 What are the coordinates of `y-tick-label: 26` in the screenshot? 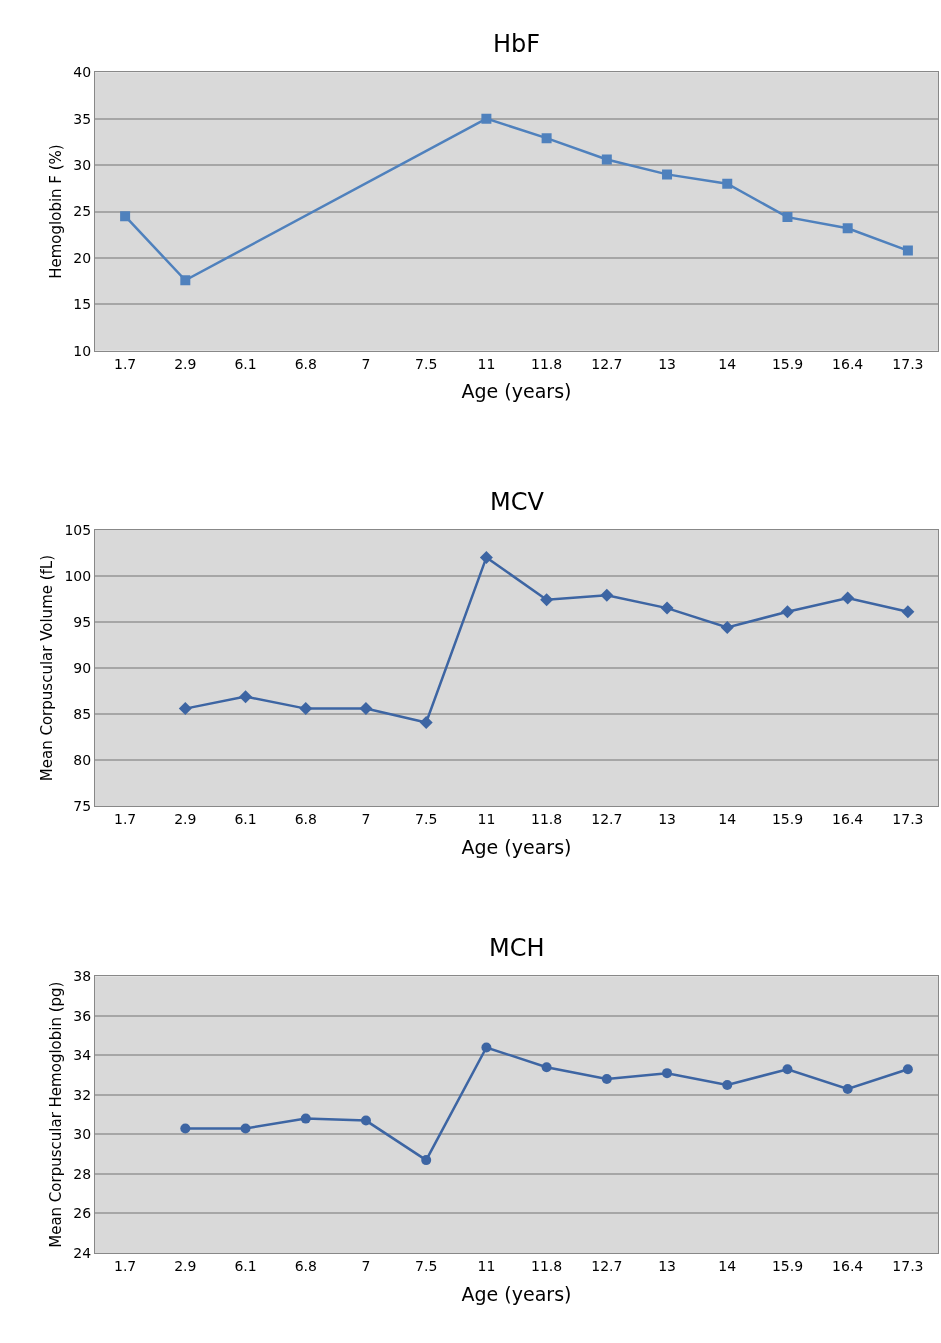 It's located at (82, 1213).